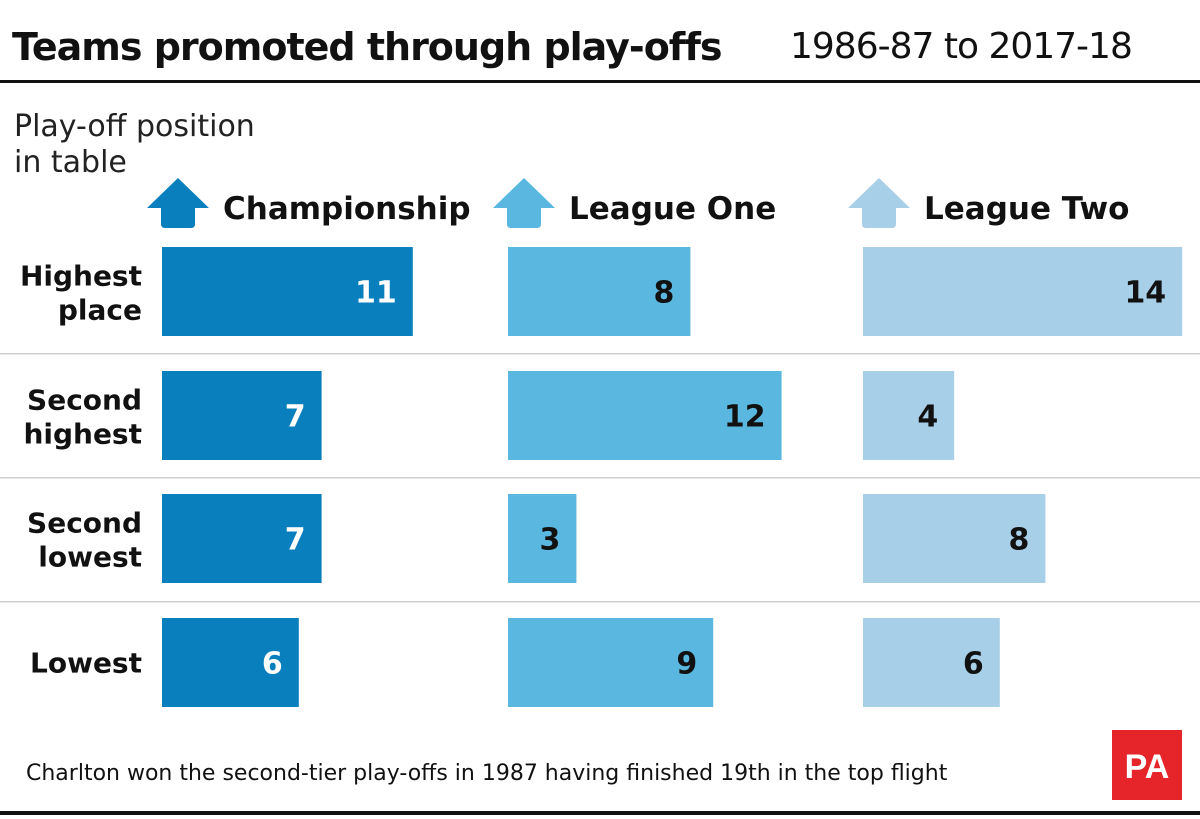 Image resolution: width=1200 pixels, height=819 pixels. I want to click on y-axis-label: Play-off position in table, so click(139, 144).